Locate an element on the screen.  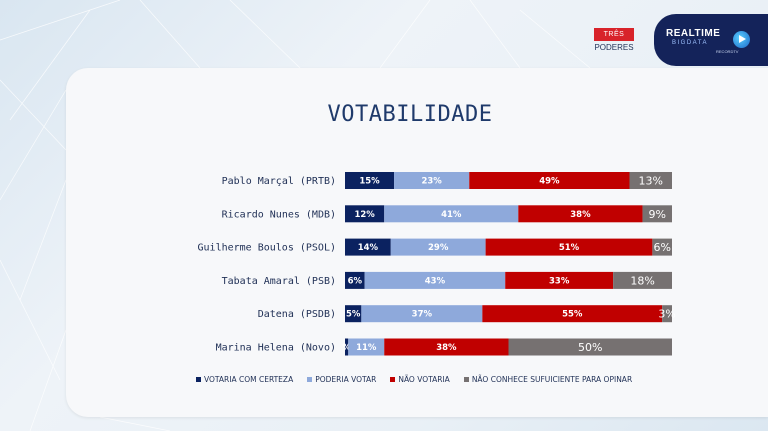
data-label: 41% is located at coordinates (451, 215).